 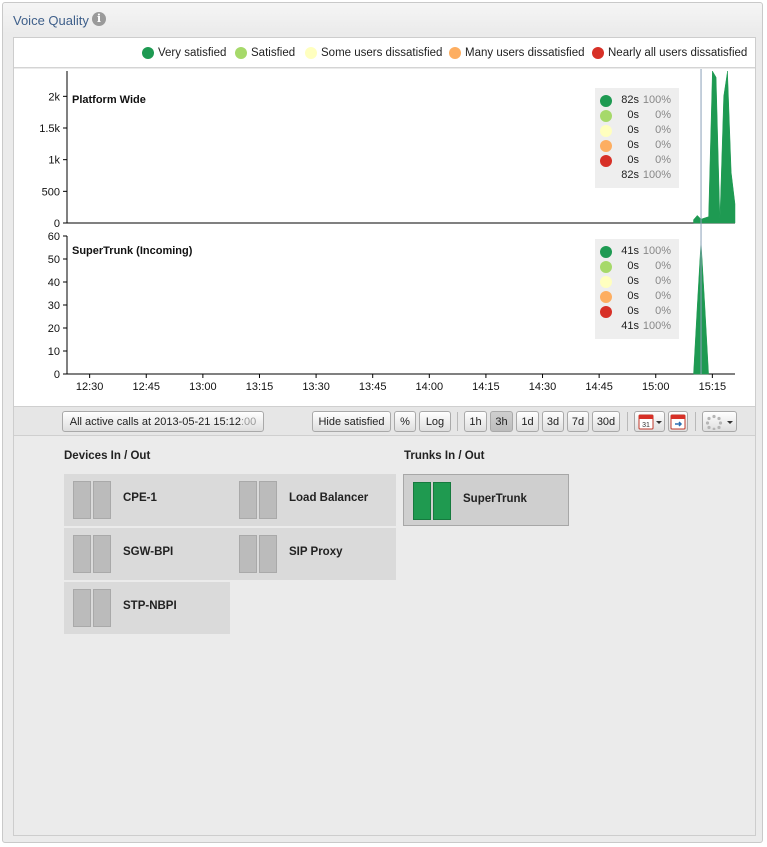 I want to click on x-tick-label: 13:15, so click(x=260, y=387).